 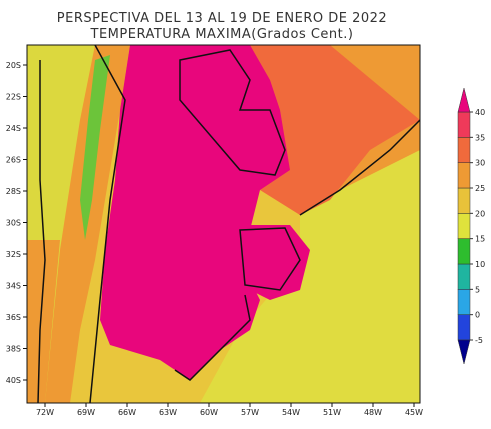 I want to click on lon-label: 66W, so click(x=127, y=412).